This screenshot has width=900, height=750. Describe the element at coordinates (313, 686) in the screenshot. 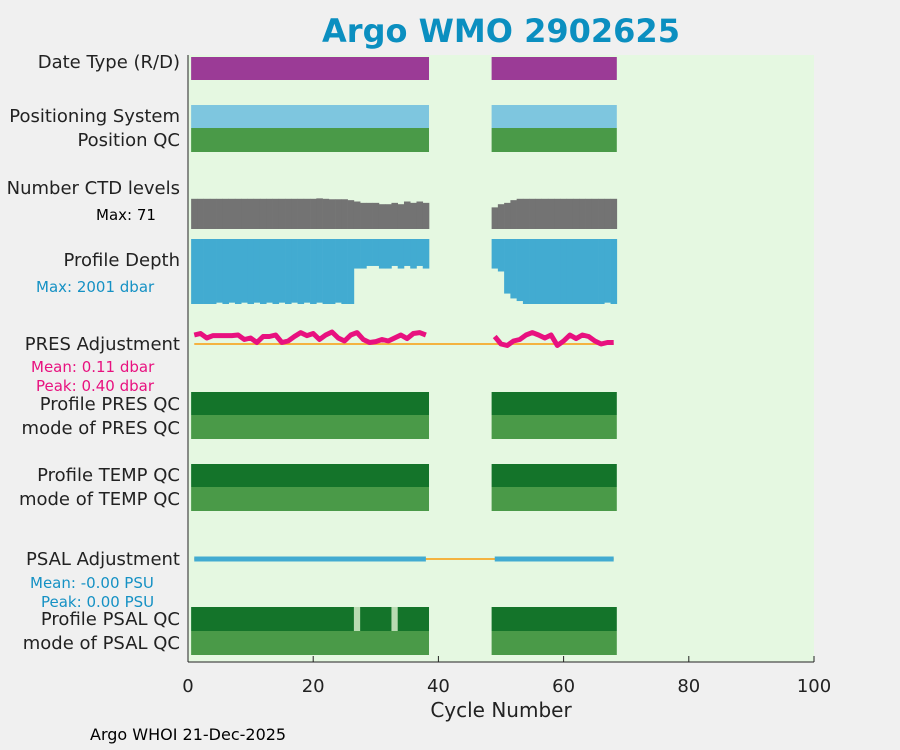

I see `x-tick-label-20: 20` at that location.